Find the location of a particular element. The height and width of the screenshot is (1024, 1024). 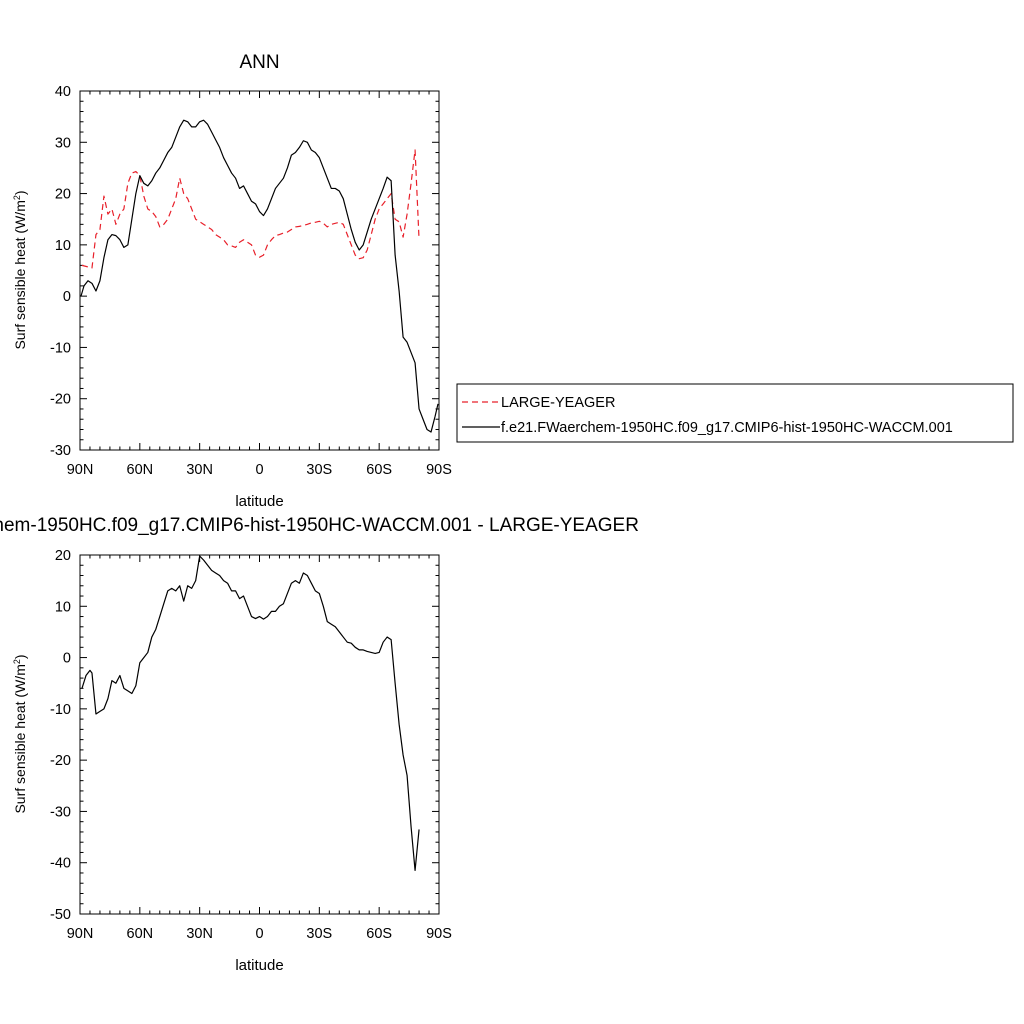

chart-title: ANN is located at coordinates (259, 62).